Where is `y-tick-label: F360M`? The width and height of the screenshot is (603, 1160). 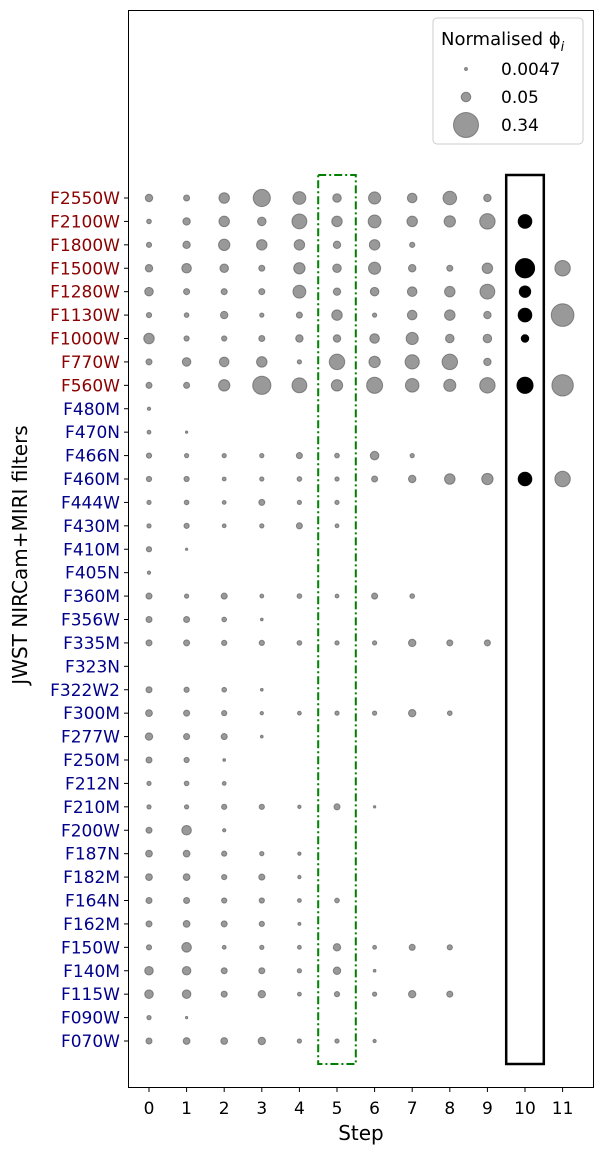 y-tick-label: F360M is located at coordinates (91, 597).